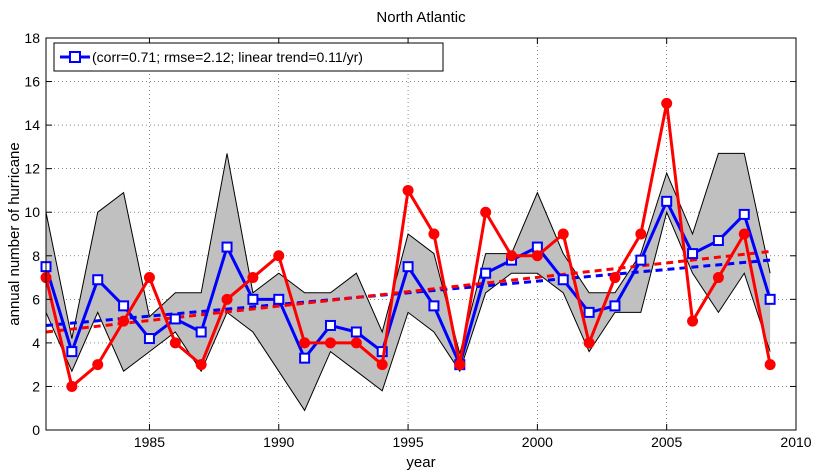  I want to click on y-tick-label: 14, so click(32, 125).